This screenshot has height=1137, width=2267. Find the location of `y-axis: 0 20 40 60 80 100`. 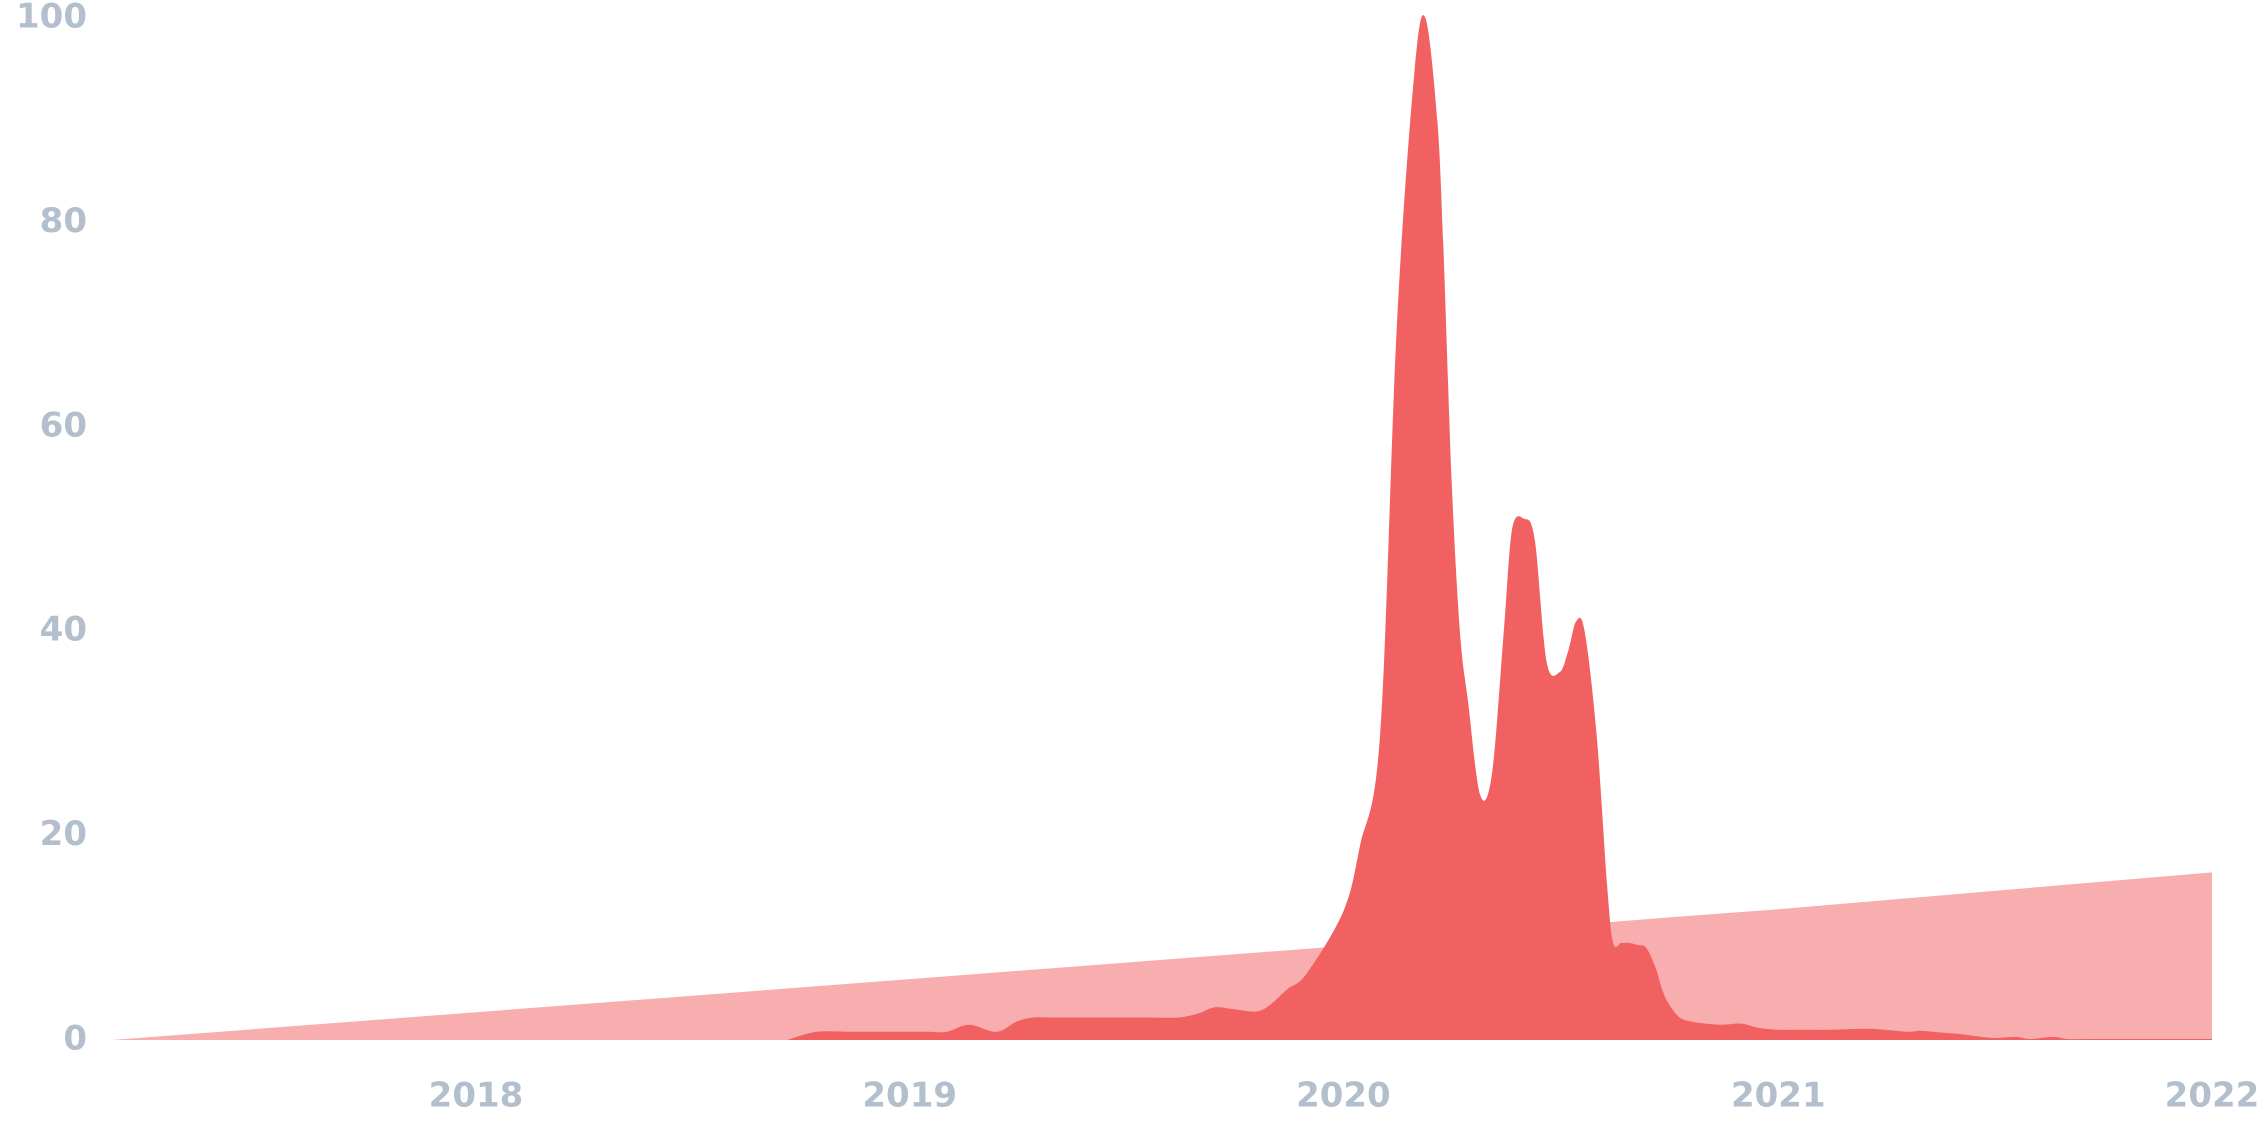

y-axis: 0 20 40 60 80 100 is located at coordinates (51, 529).